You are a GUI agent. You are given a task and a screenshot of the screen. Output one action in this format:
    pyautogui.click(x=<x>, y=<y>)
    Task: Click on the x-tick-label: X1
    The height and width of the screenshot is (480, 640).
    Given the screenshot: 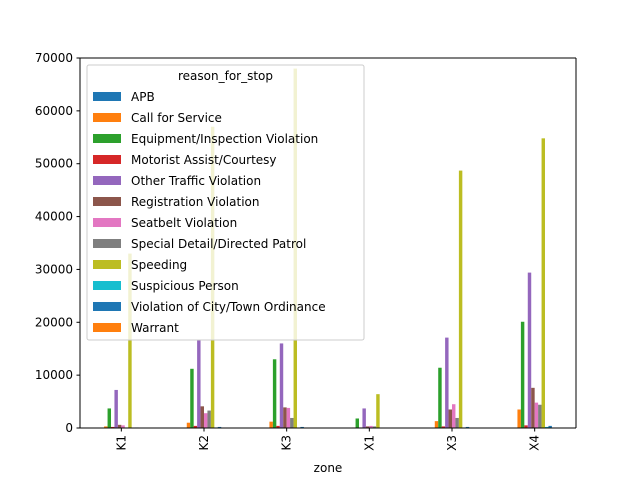 What is the action you would take?
    pyautogui.click(x=369, y=443)
    